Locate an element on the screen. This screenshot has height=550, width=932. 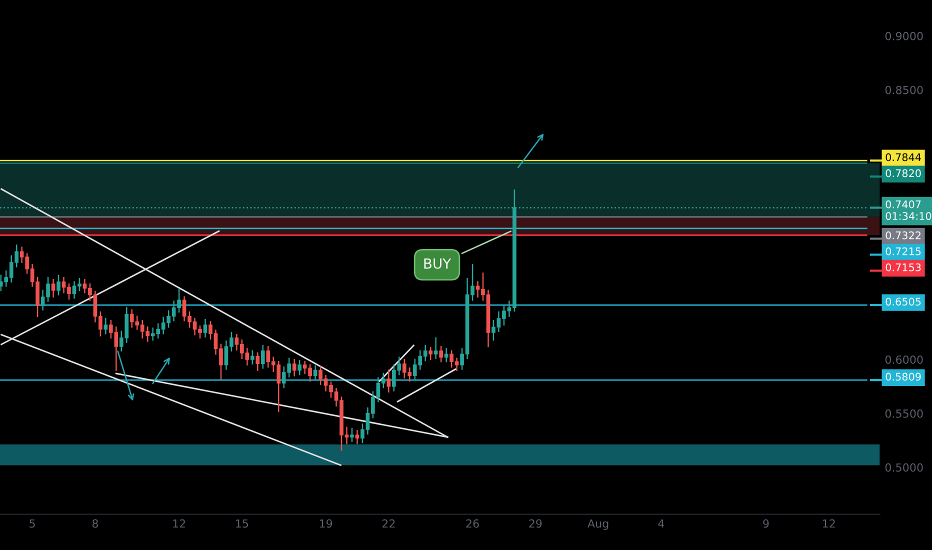
x-tick-label: 22 is located at coordinates (388, 523).